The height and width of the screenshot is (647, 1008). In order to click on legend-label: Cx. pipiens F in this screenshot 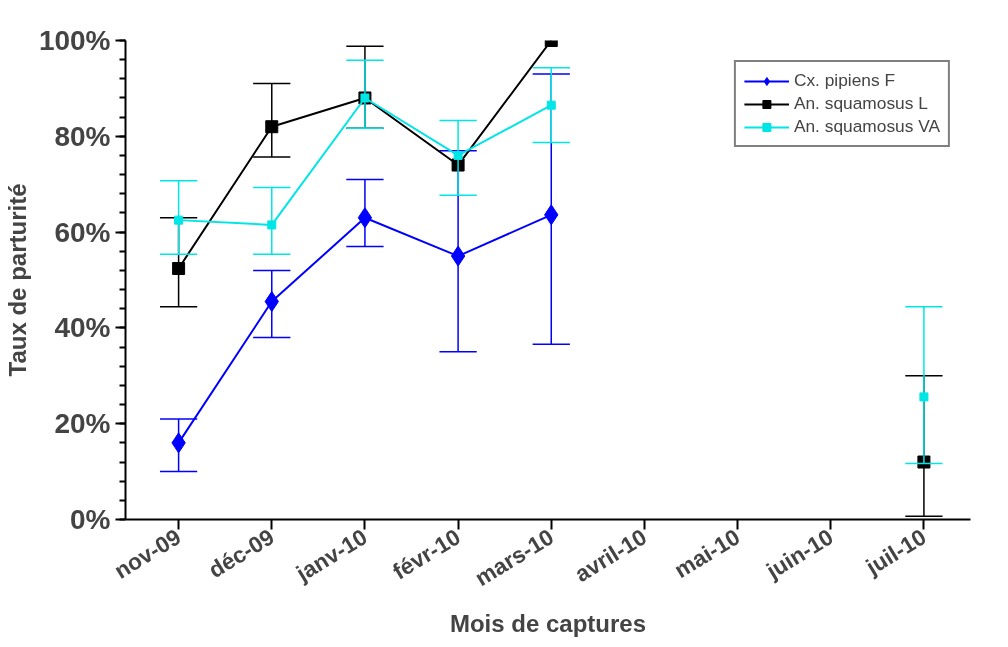, I will do `click(844, 80)`.